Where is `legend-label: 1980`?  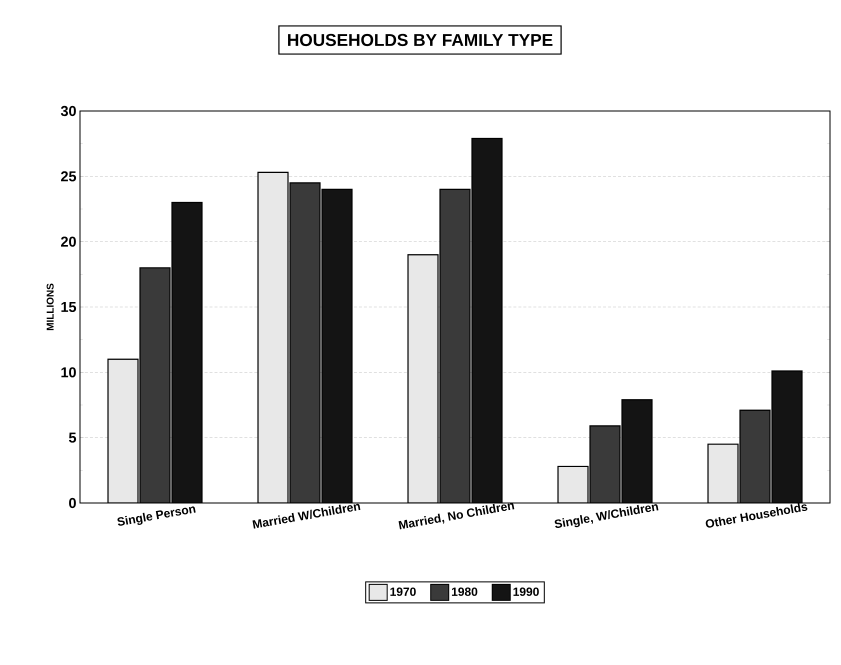 legend-label: 1980 is located at coordinates (465, 591).